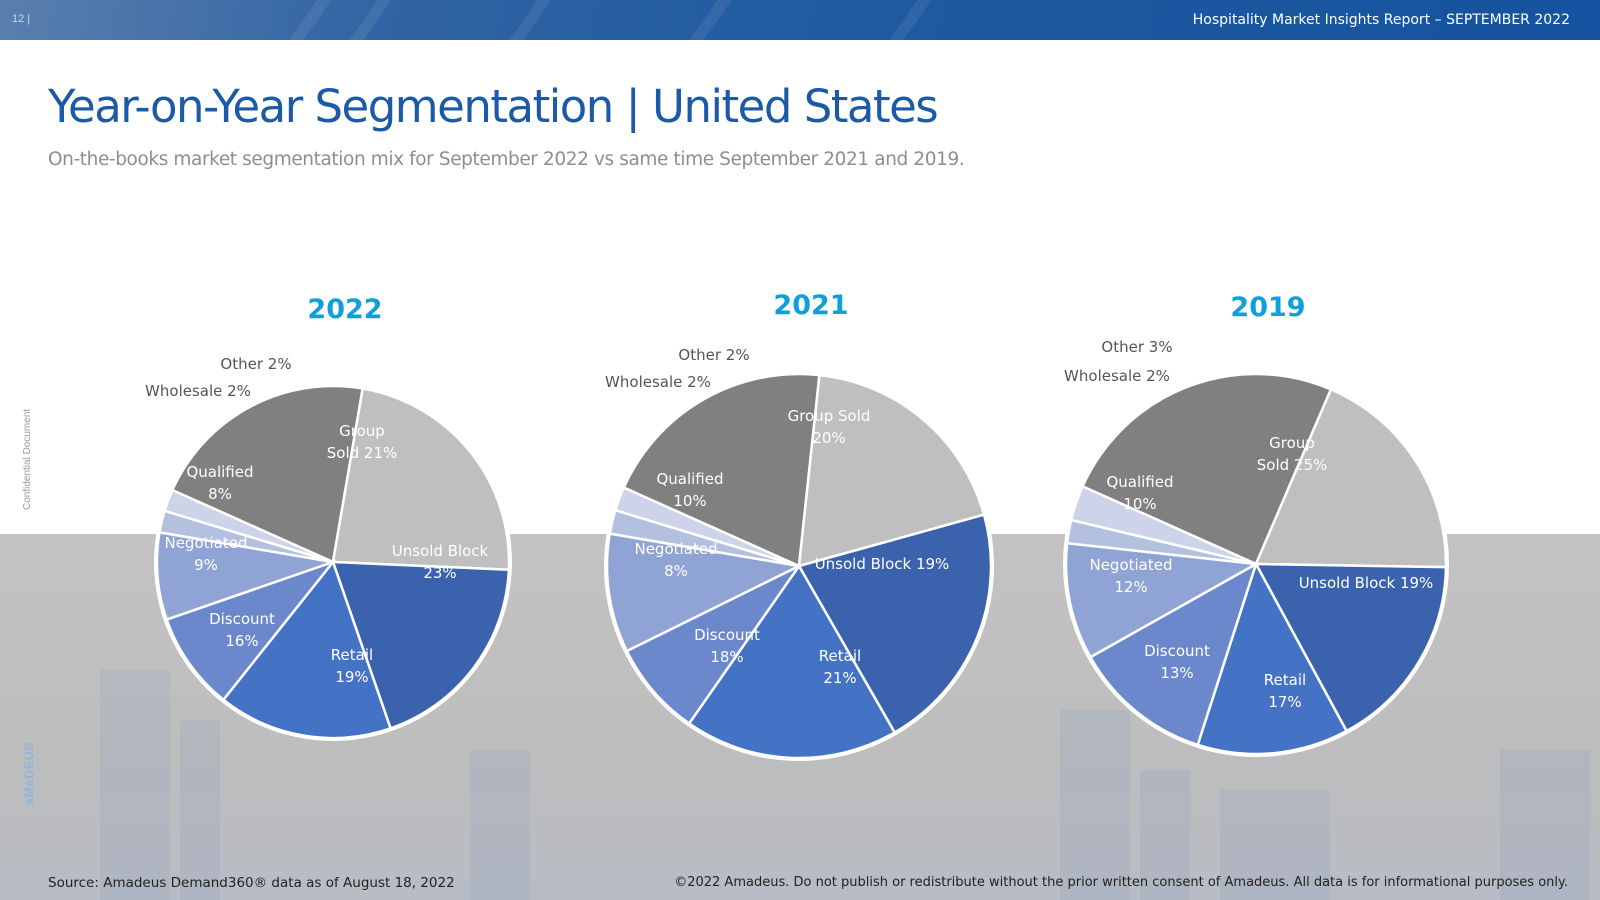 The image size is (1600, 900). I want to click on pie-label-negotiated: Negotiated 9%, so click(205, 554).